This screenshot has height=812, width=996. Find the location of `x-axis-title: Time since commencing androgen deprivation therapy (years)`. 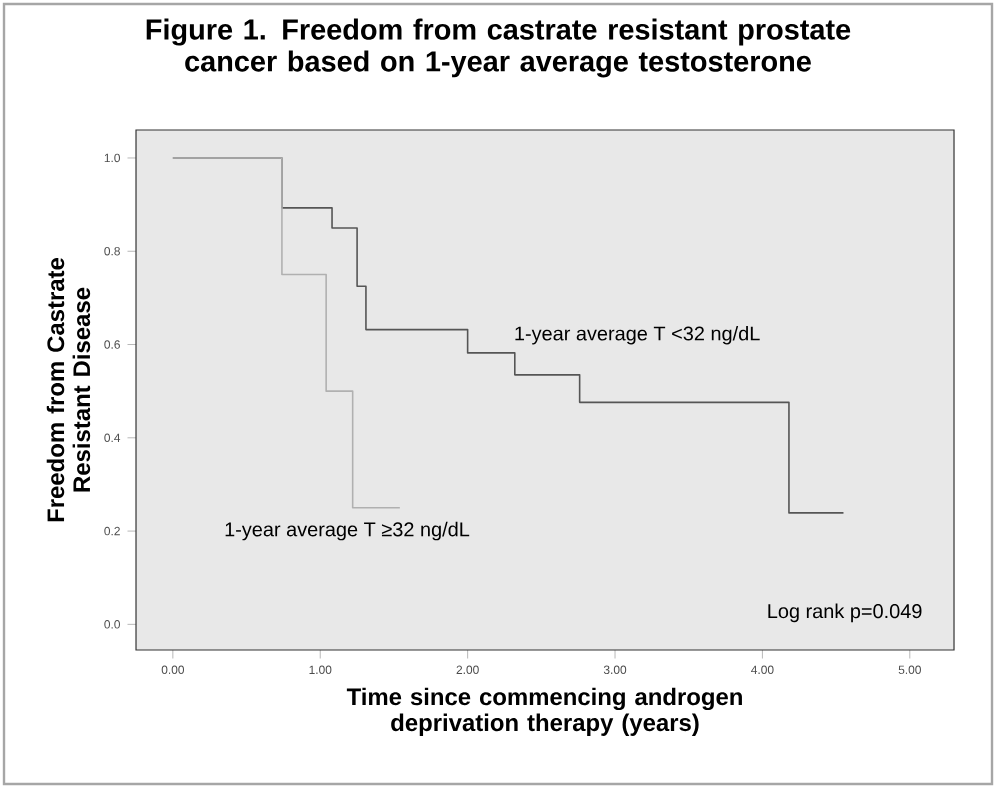

x-axis-title: Time since commencing androgen deprivation therapy (years) is located at coordinates (544, 711).